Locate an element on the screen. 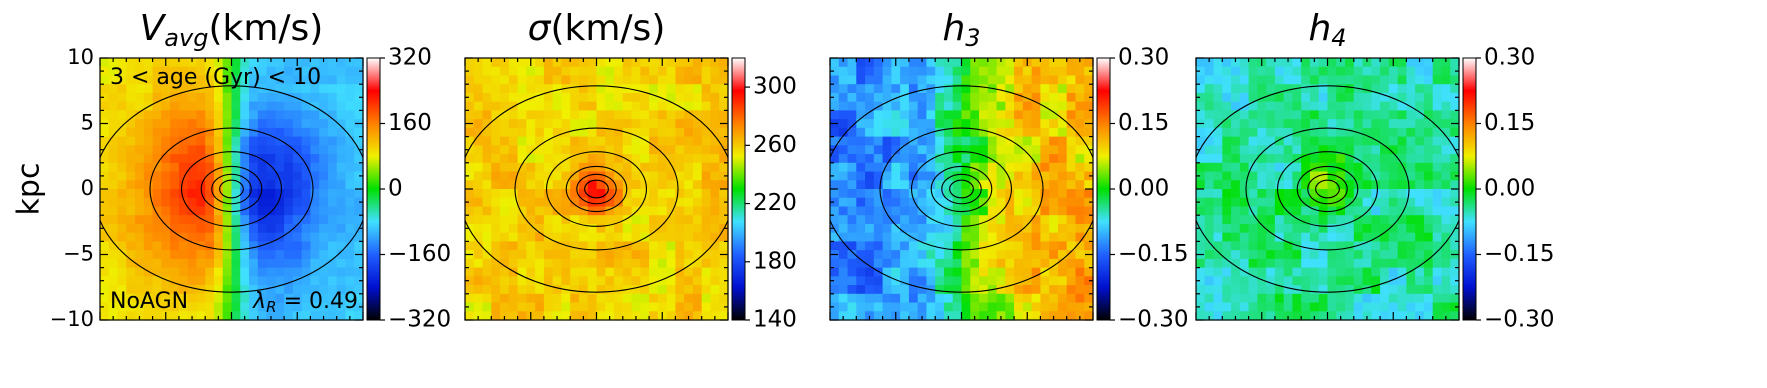 This screenshot has width=1767, height=388. colorbar-tick-label: −0.15 is located at coordinates (1153, 254).